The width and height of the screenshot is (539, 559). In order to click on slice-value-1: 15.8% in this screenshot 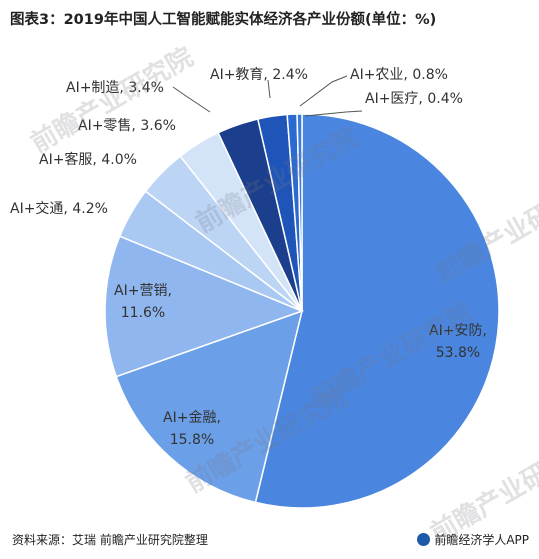, I will do `click(192, 440)`.